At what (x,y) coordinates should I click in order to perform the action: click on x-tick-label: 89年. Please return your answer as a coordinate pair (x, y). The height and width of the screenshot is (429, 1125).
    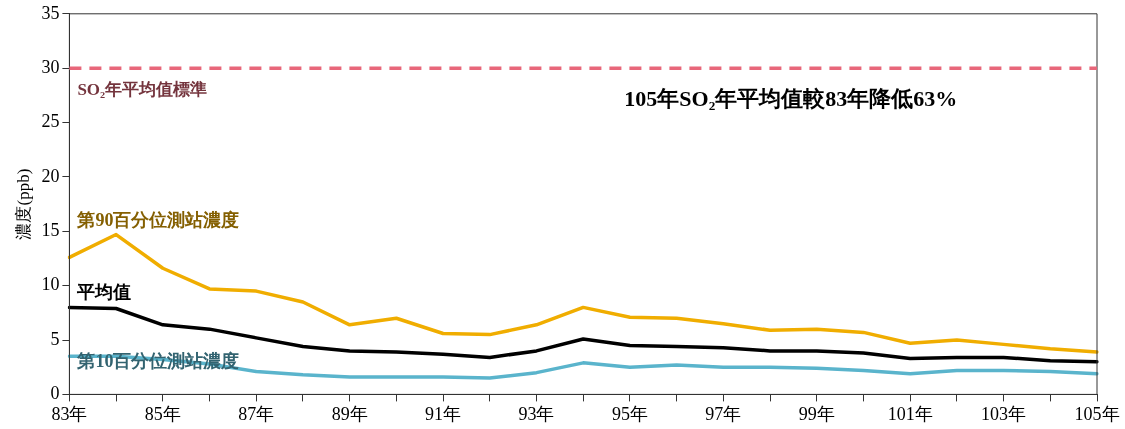
    Looking at the image, I should click on (349, 413).